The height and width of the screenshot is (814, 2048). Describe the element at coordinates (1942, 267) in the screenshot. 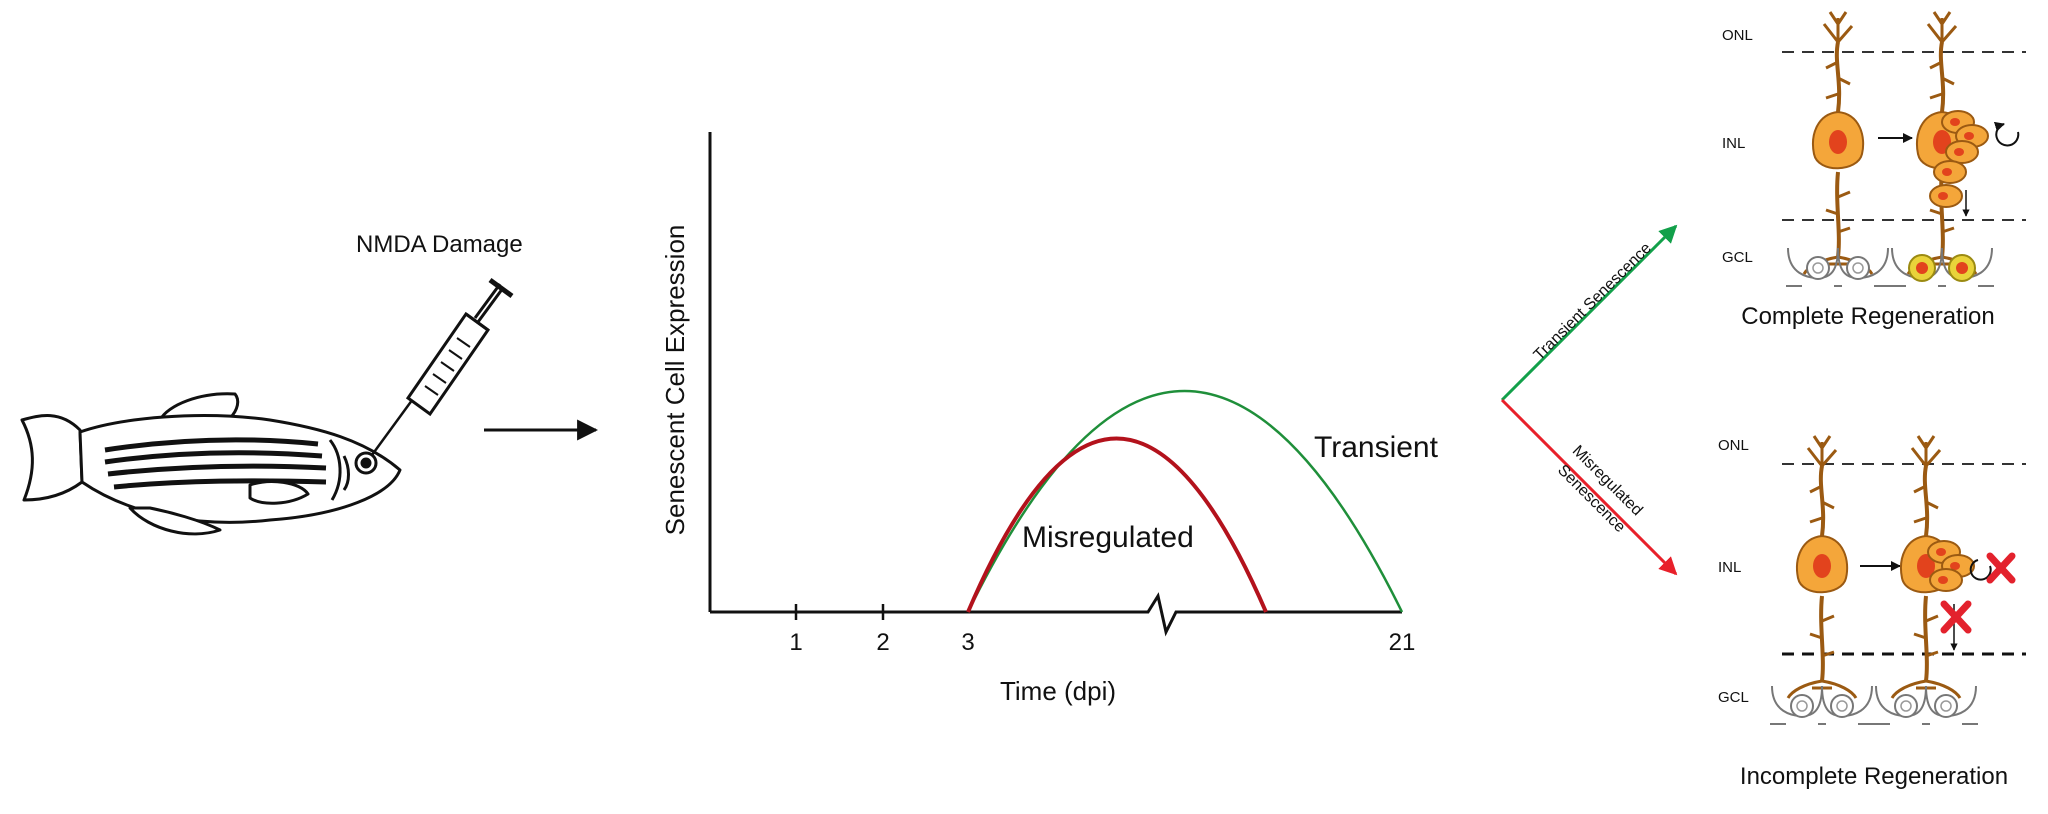

I see `regenerated-ganglion-cells` at that location.